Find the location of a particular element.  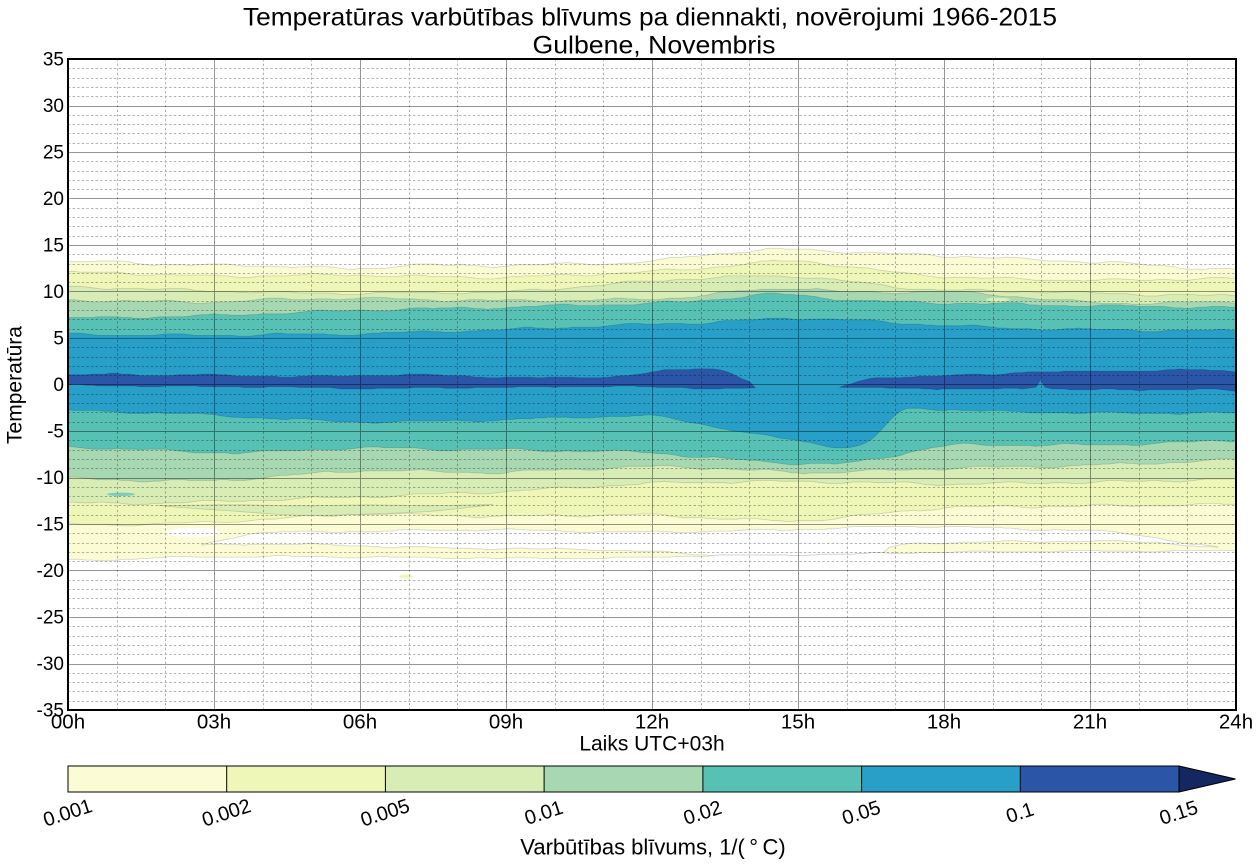

svg-text: -30 is located at coordinates (50, 664).